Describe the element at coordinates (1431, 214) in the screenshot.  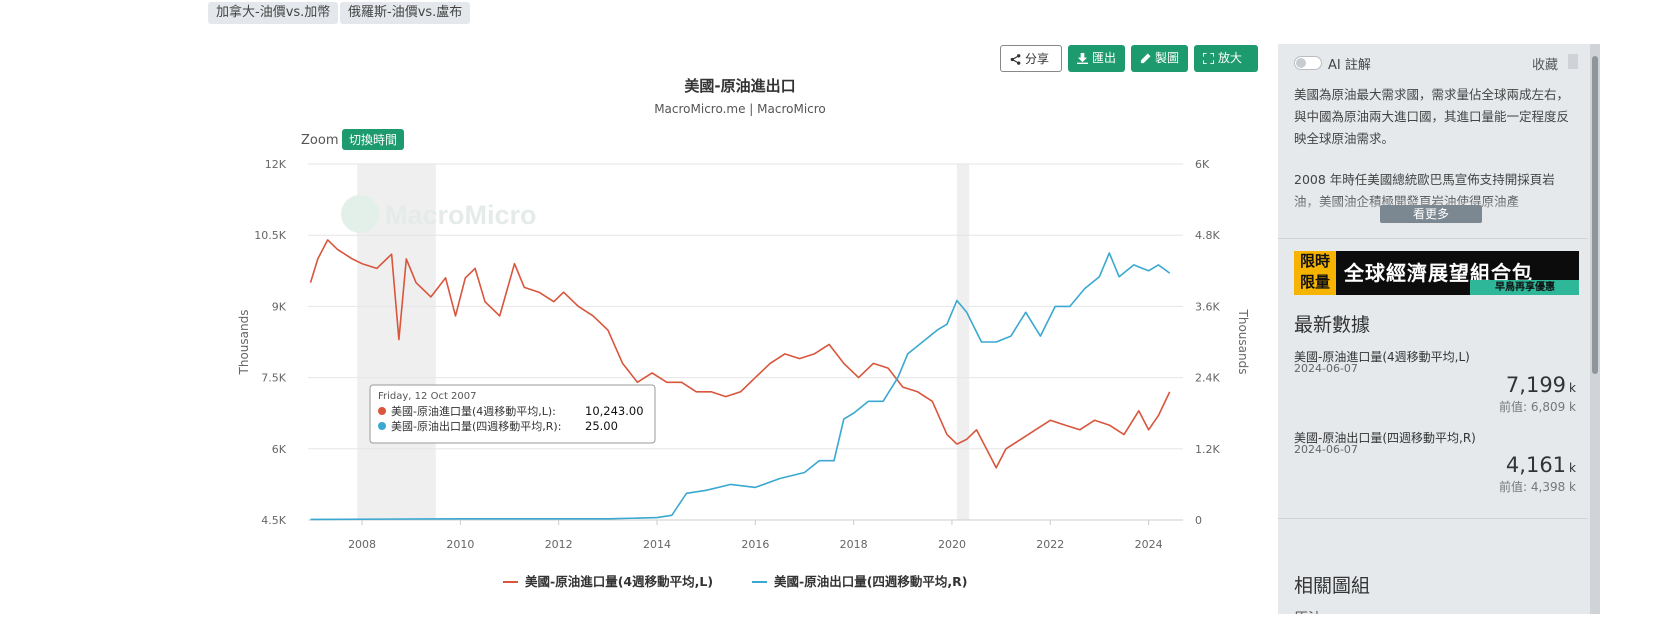
I see `see-more-button: 看更多` at that location.